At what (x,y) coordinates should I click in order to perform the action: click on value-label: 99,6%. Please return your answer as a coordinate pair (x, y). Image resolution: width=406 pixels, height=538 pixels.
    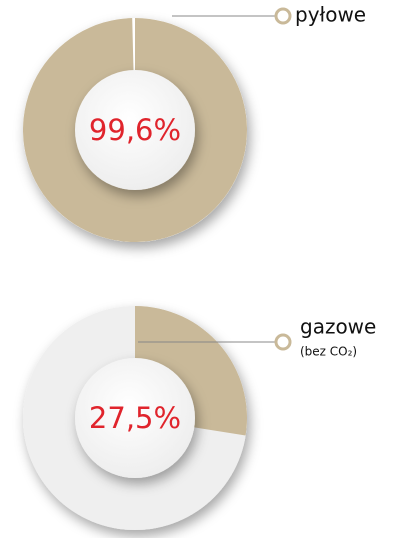
    Looking at the image, I should click on (135, 130).